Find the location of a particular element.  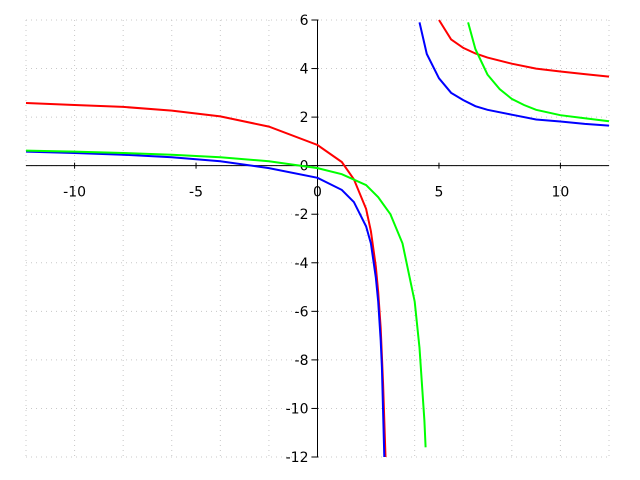

y-tick-label: -10 is located at coordinates (297, 409).